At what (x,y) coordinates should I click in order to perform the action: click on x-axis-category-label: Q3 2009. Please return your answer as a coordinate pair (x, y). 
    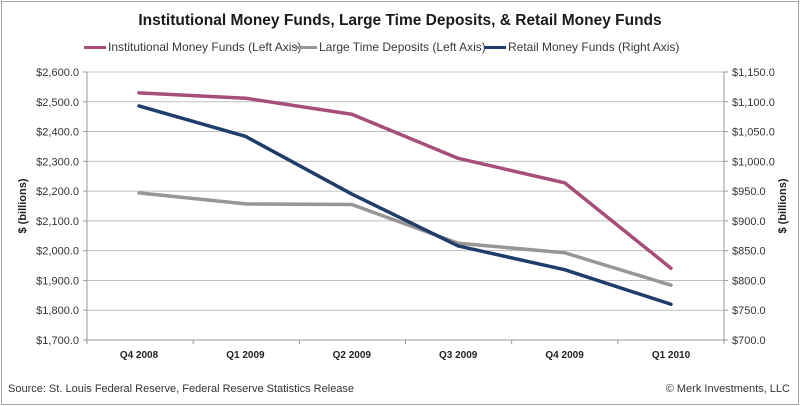
    Looking at the image, I should click on (458, 355).